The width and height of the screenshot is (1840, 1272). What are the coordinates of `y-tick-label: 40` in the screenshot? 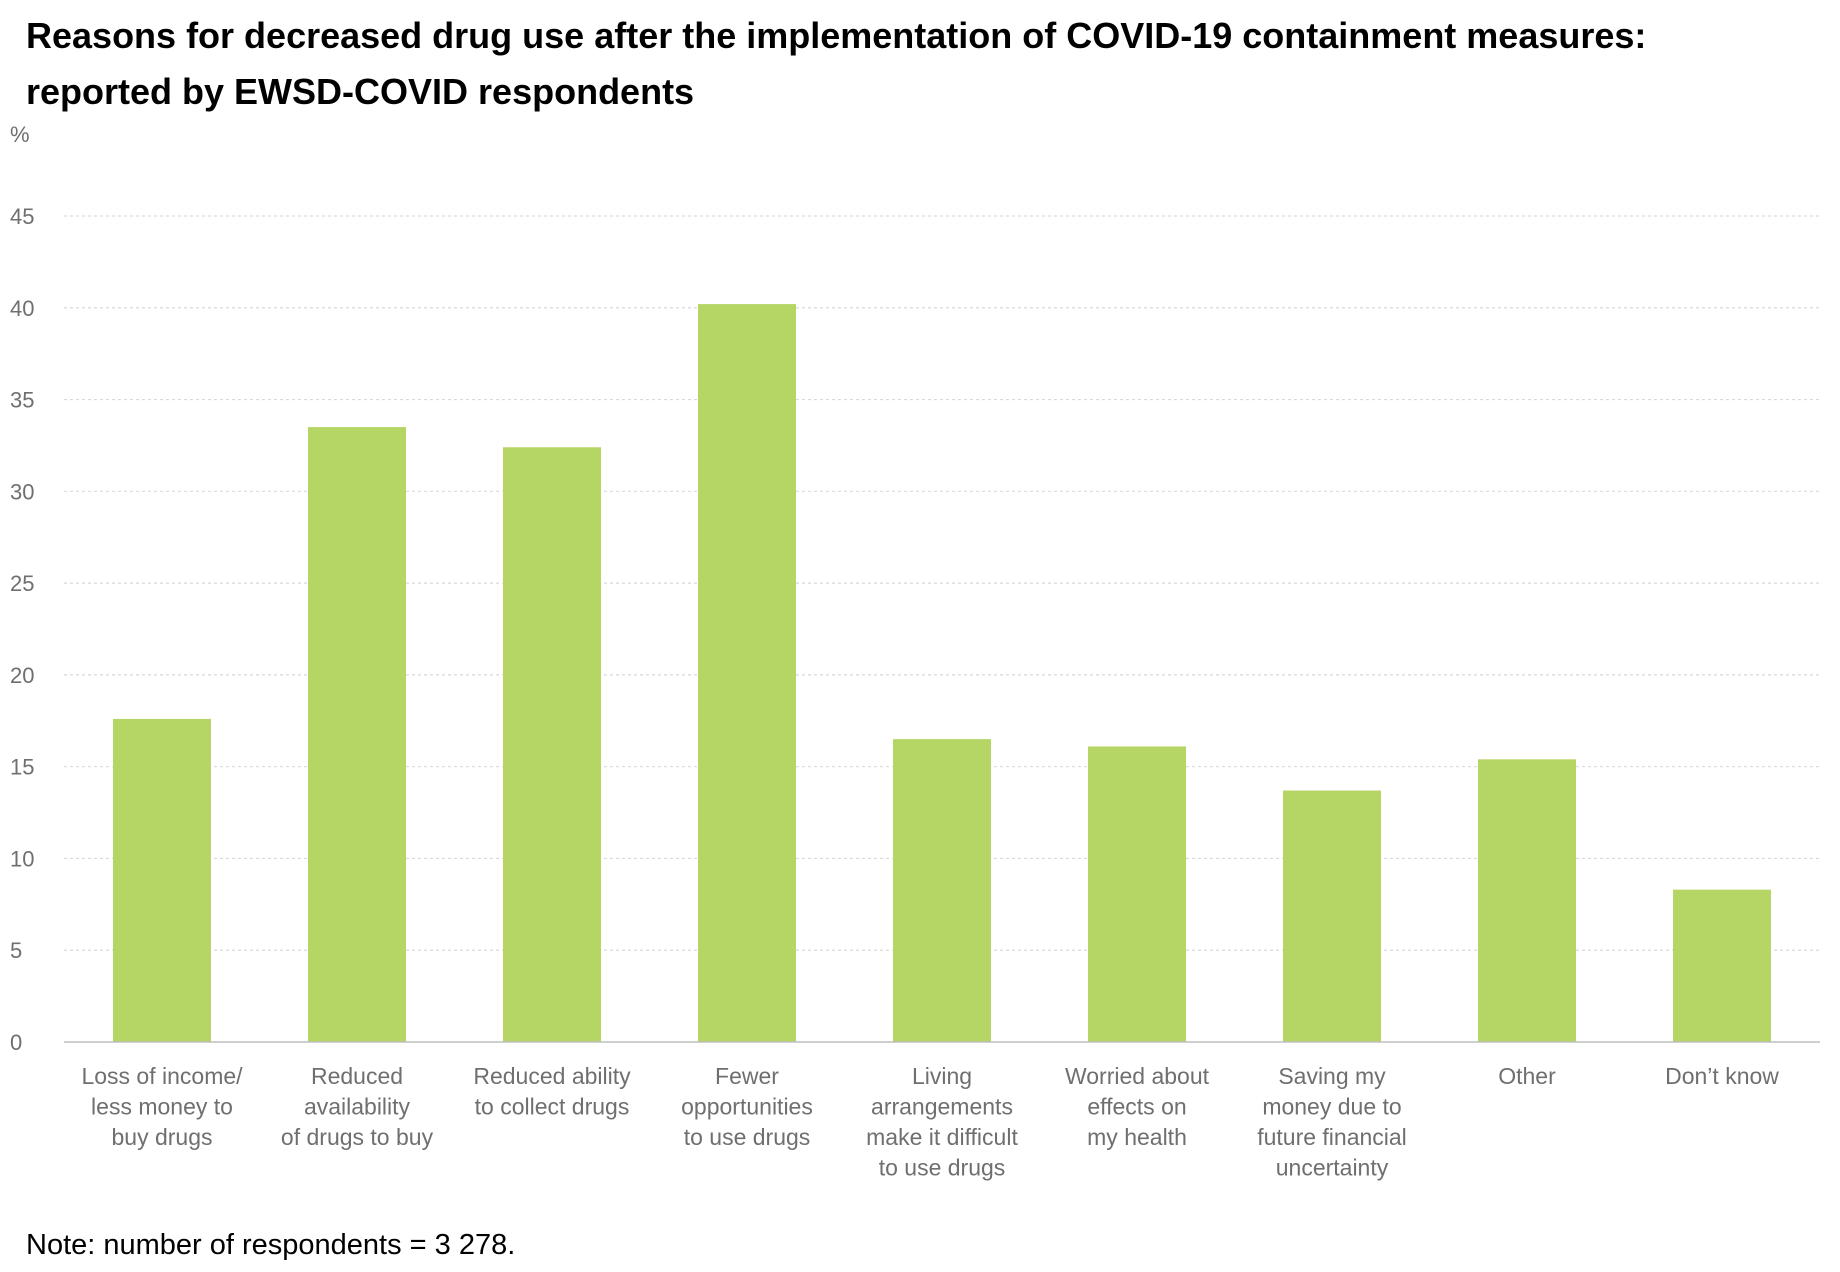 It's located at (22, 308).